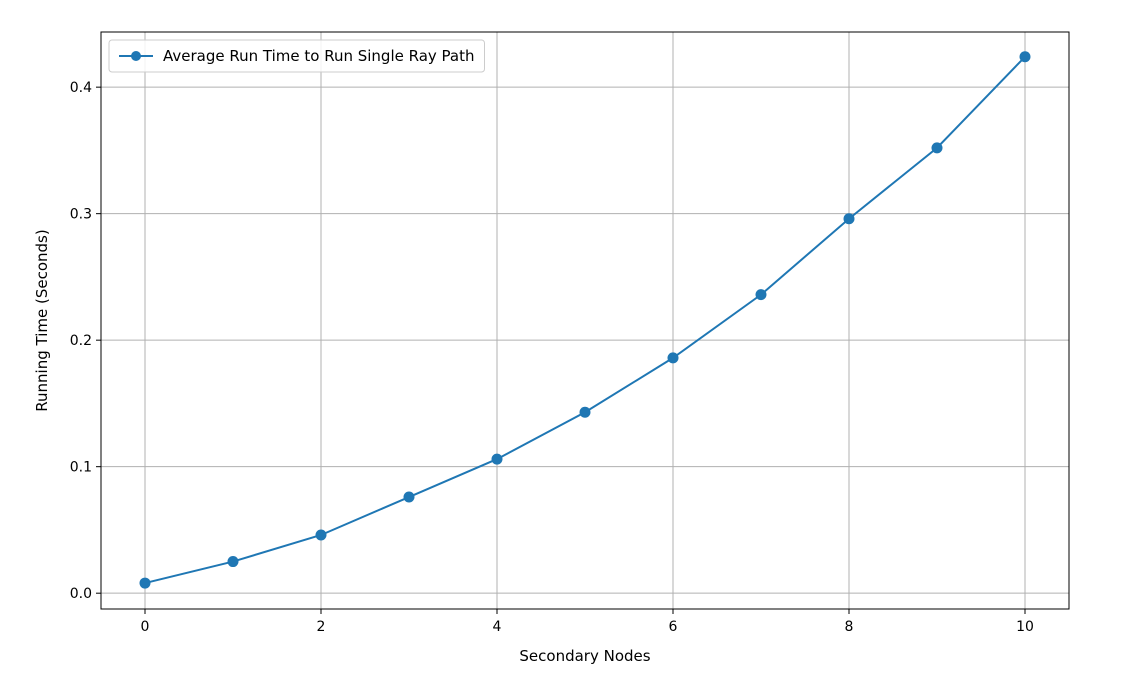 This screenshot has height=675, width=1123. Describe the element at coordinates (321, 627) in the screenshot. I see `x-tick-label: 2` at that location.